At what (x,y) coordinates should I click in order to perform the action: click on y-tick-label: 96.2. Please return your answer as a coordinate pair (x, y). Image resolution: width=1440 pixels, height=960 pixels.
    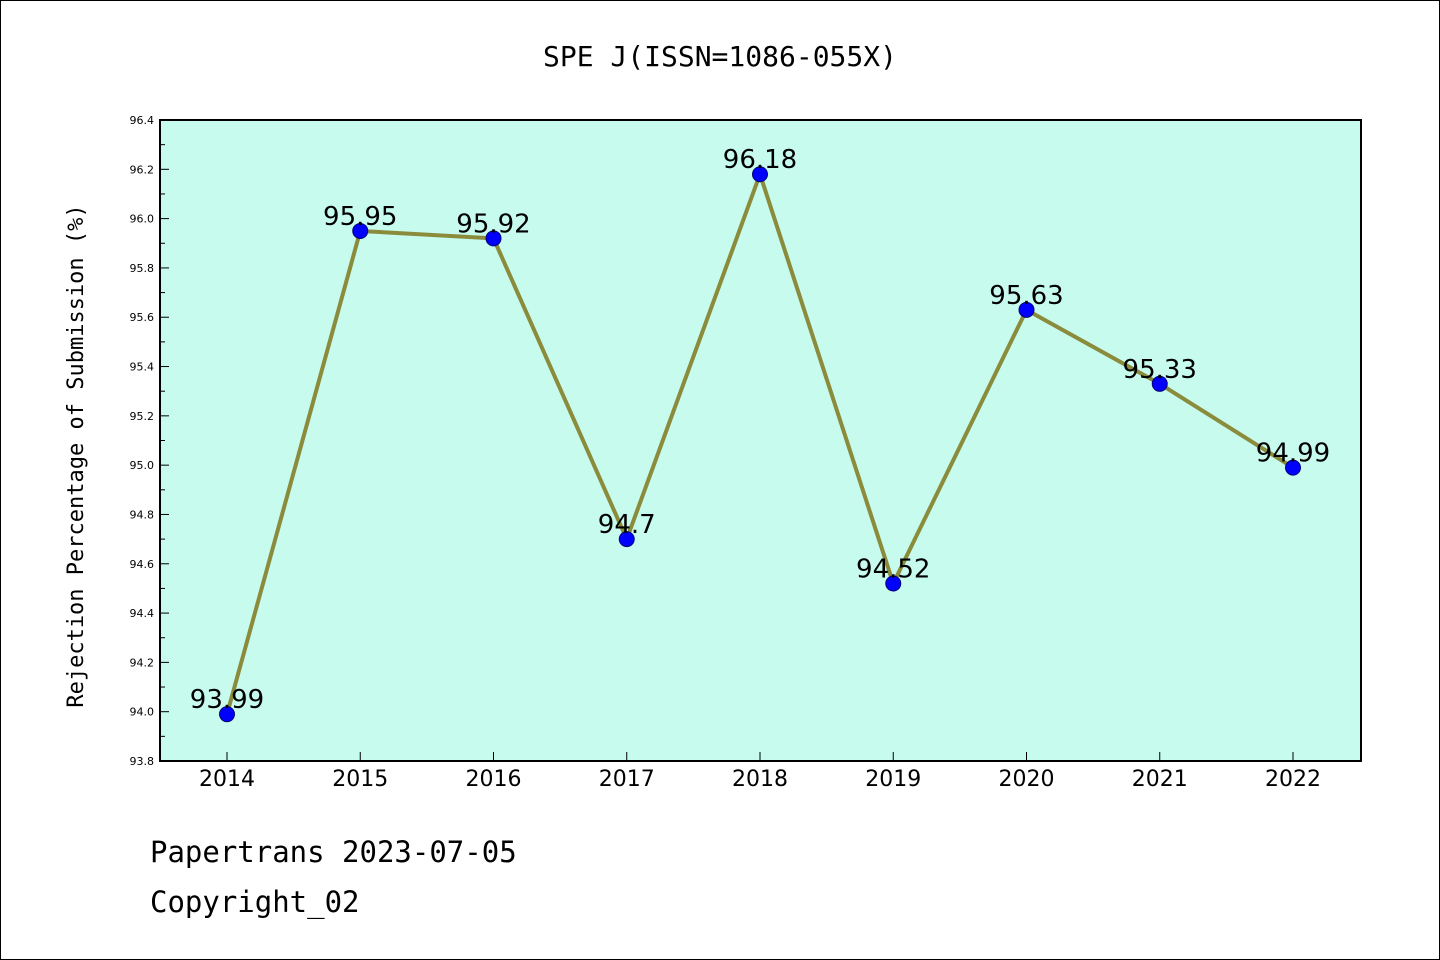
    Looking at the image, I should click on (142, 169).